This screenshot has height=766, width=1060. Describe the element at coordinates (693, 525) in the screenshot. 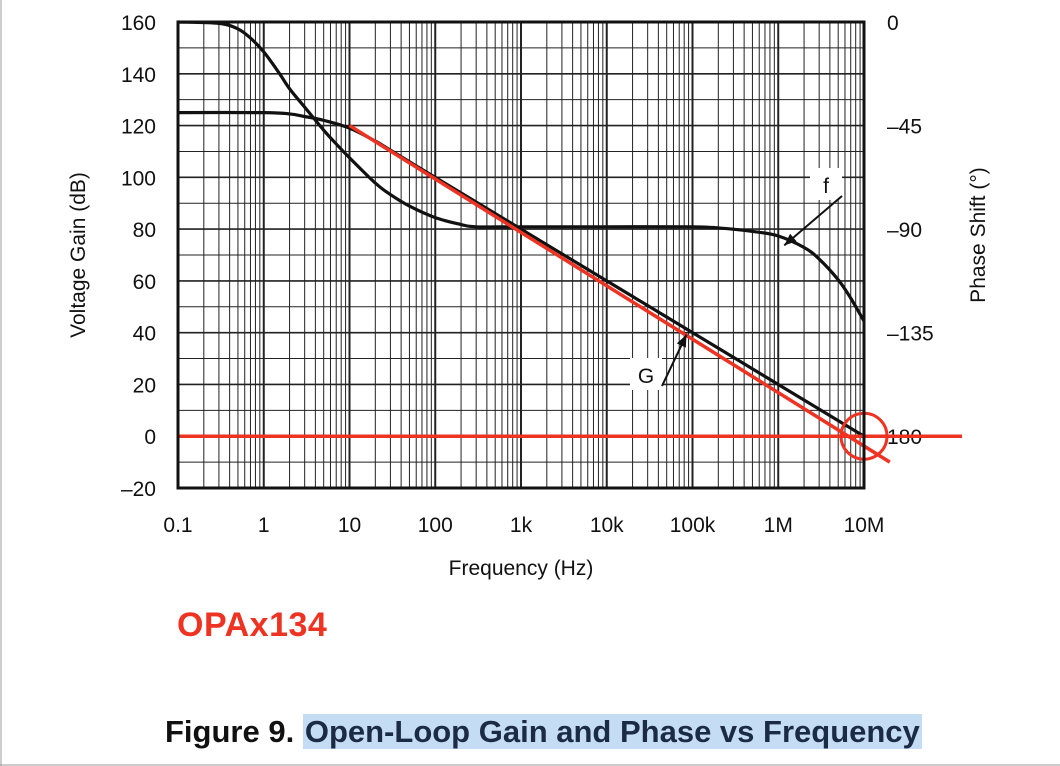

I see `x-tick-label: 100k` at that location.